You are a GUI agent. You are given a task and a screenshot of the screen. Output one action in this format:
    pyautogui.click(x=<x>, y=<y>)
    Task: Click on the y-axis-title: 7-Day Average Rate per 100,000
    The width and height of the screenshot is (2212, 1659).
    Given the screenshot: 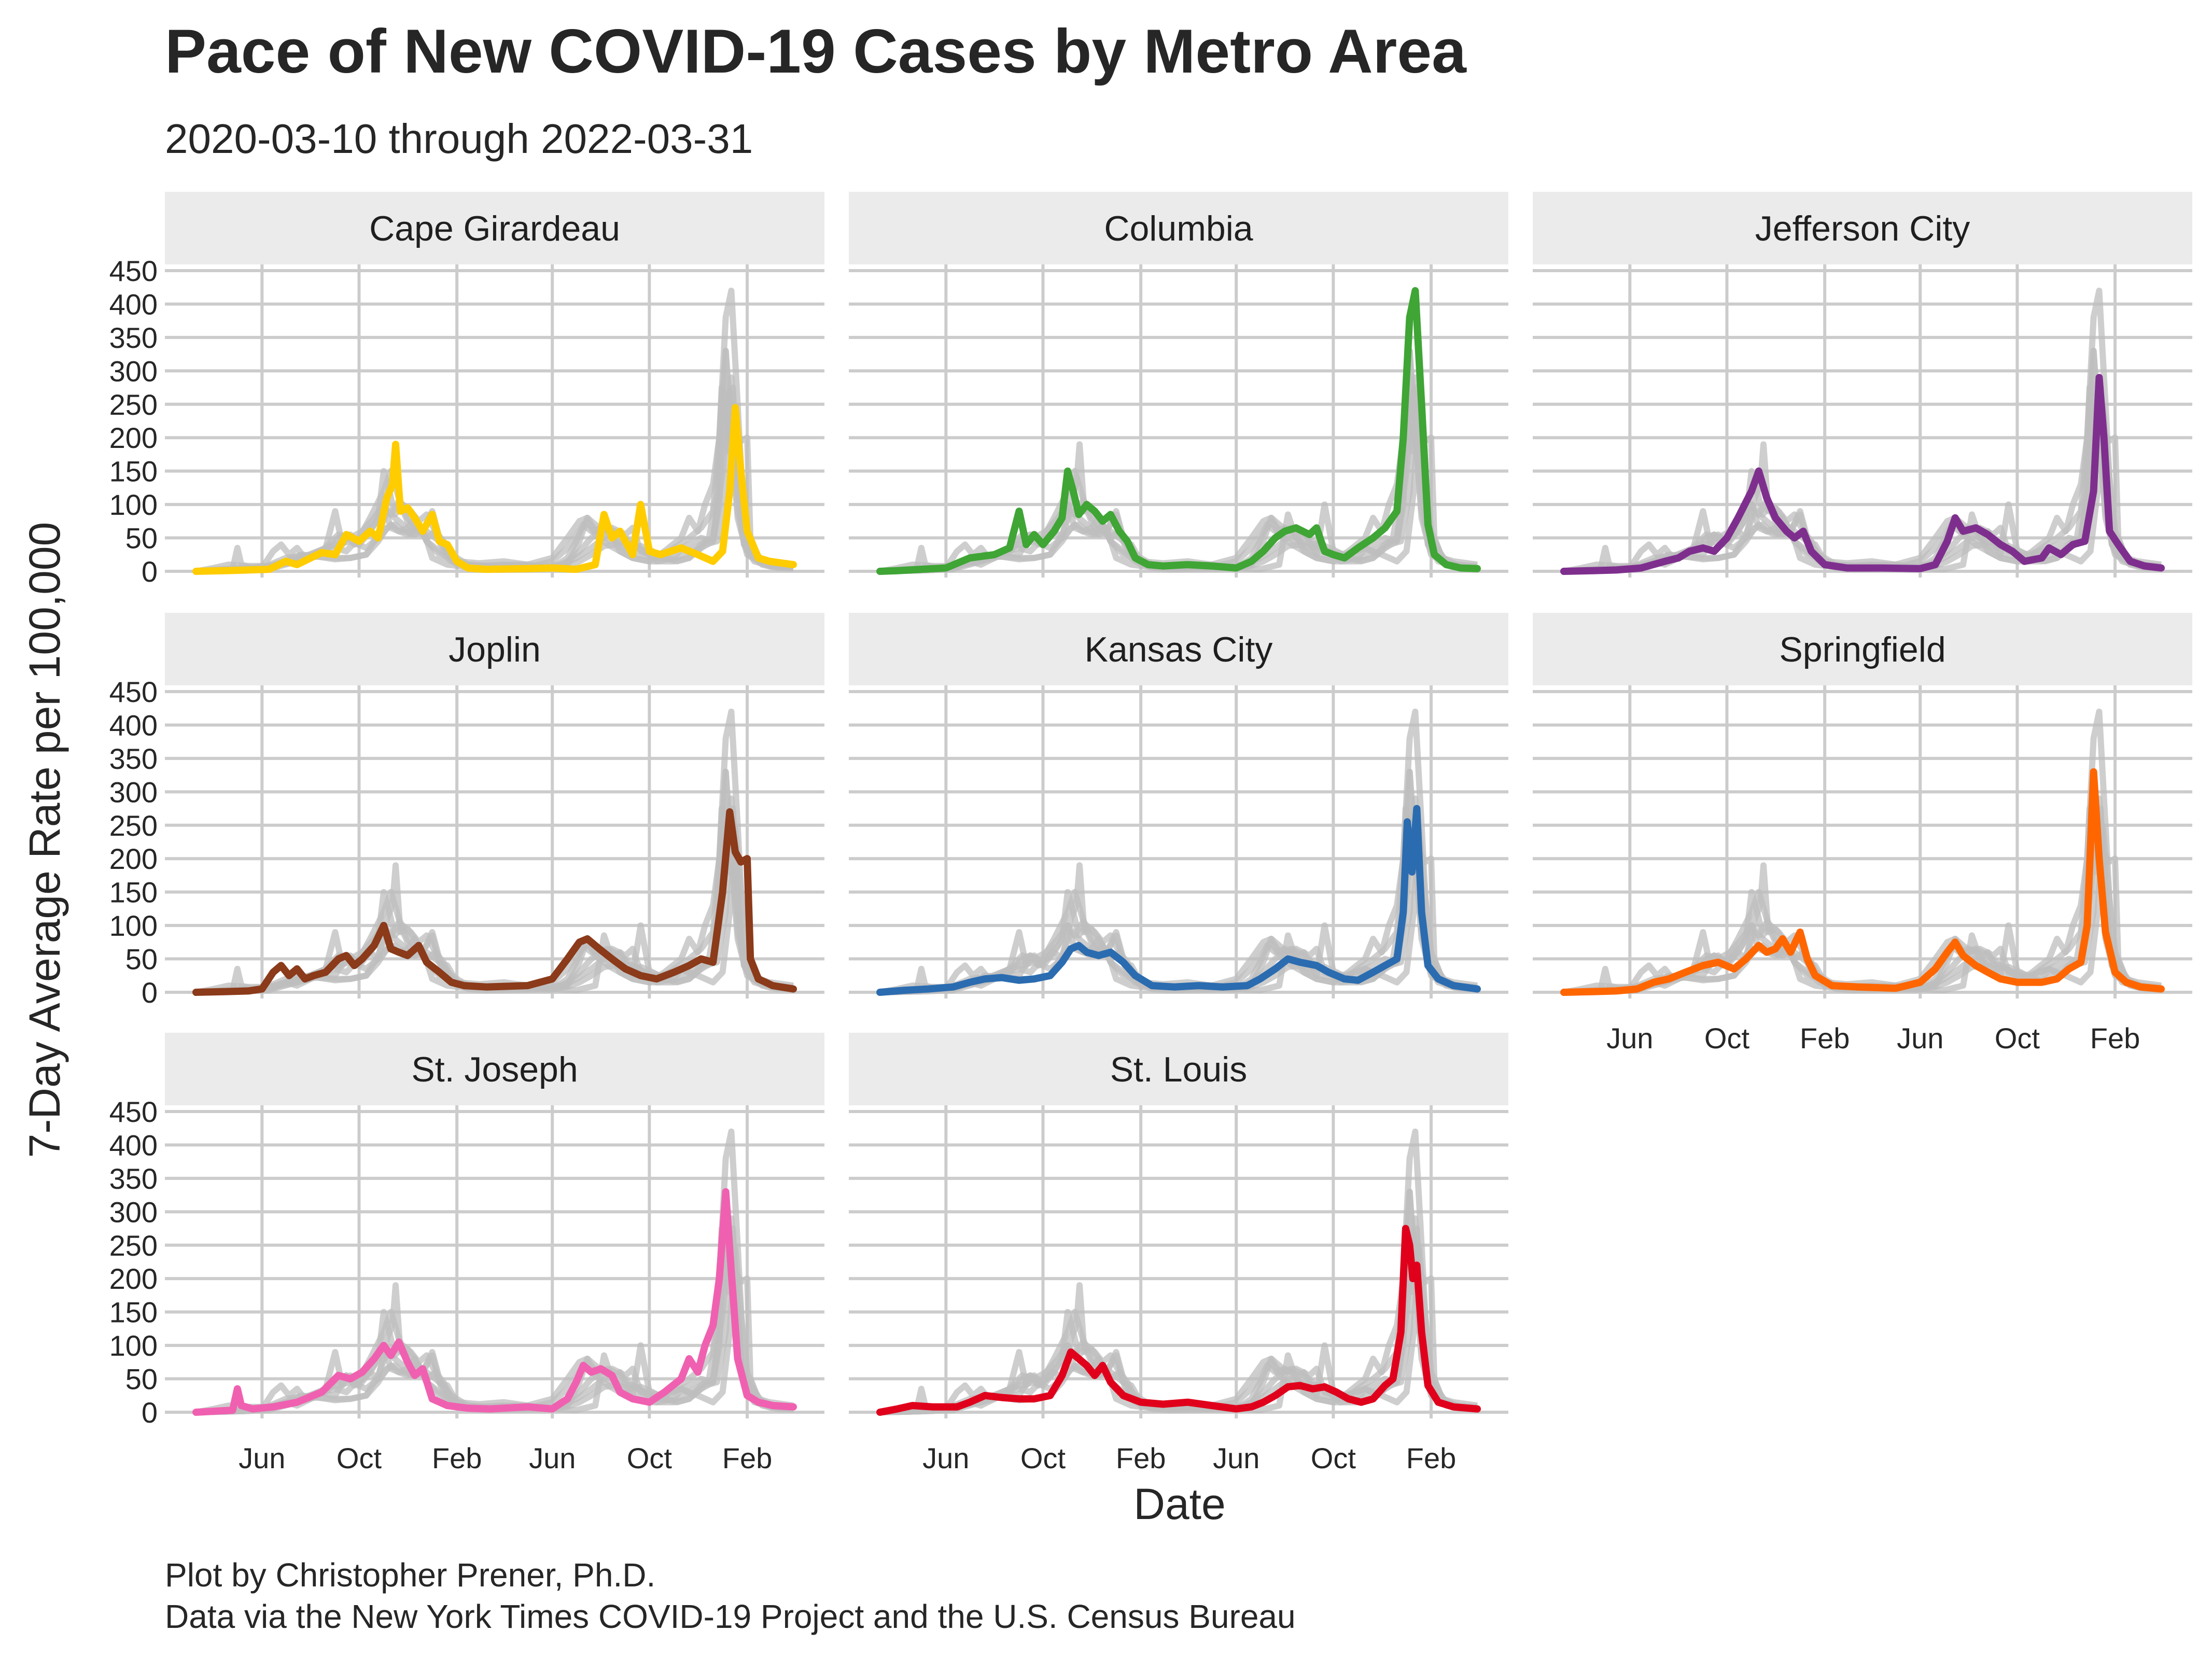 What is the action you would take?
    pyautogui.click(x=44, y=840)
    